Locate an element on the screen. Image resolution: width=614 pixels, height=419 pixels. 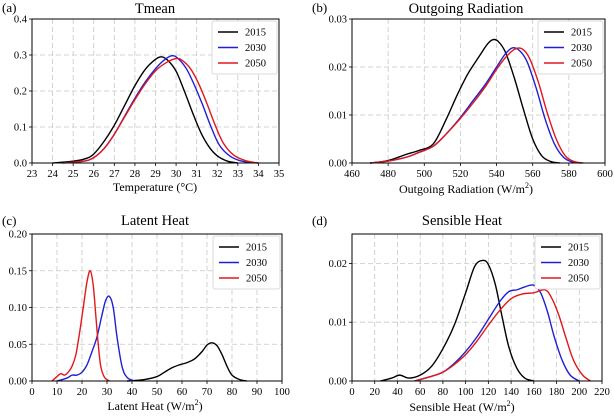
panel-d-xtick-label: 40 is located at coordinates (397, 392).